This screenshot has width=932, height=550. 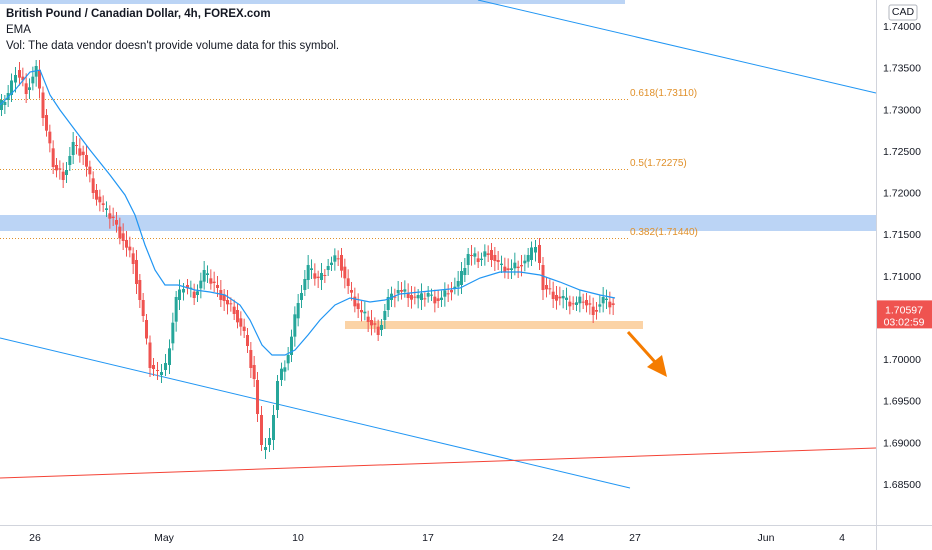 I want to click on price-tick-label: 1.71500, so click(x=902, y=235).